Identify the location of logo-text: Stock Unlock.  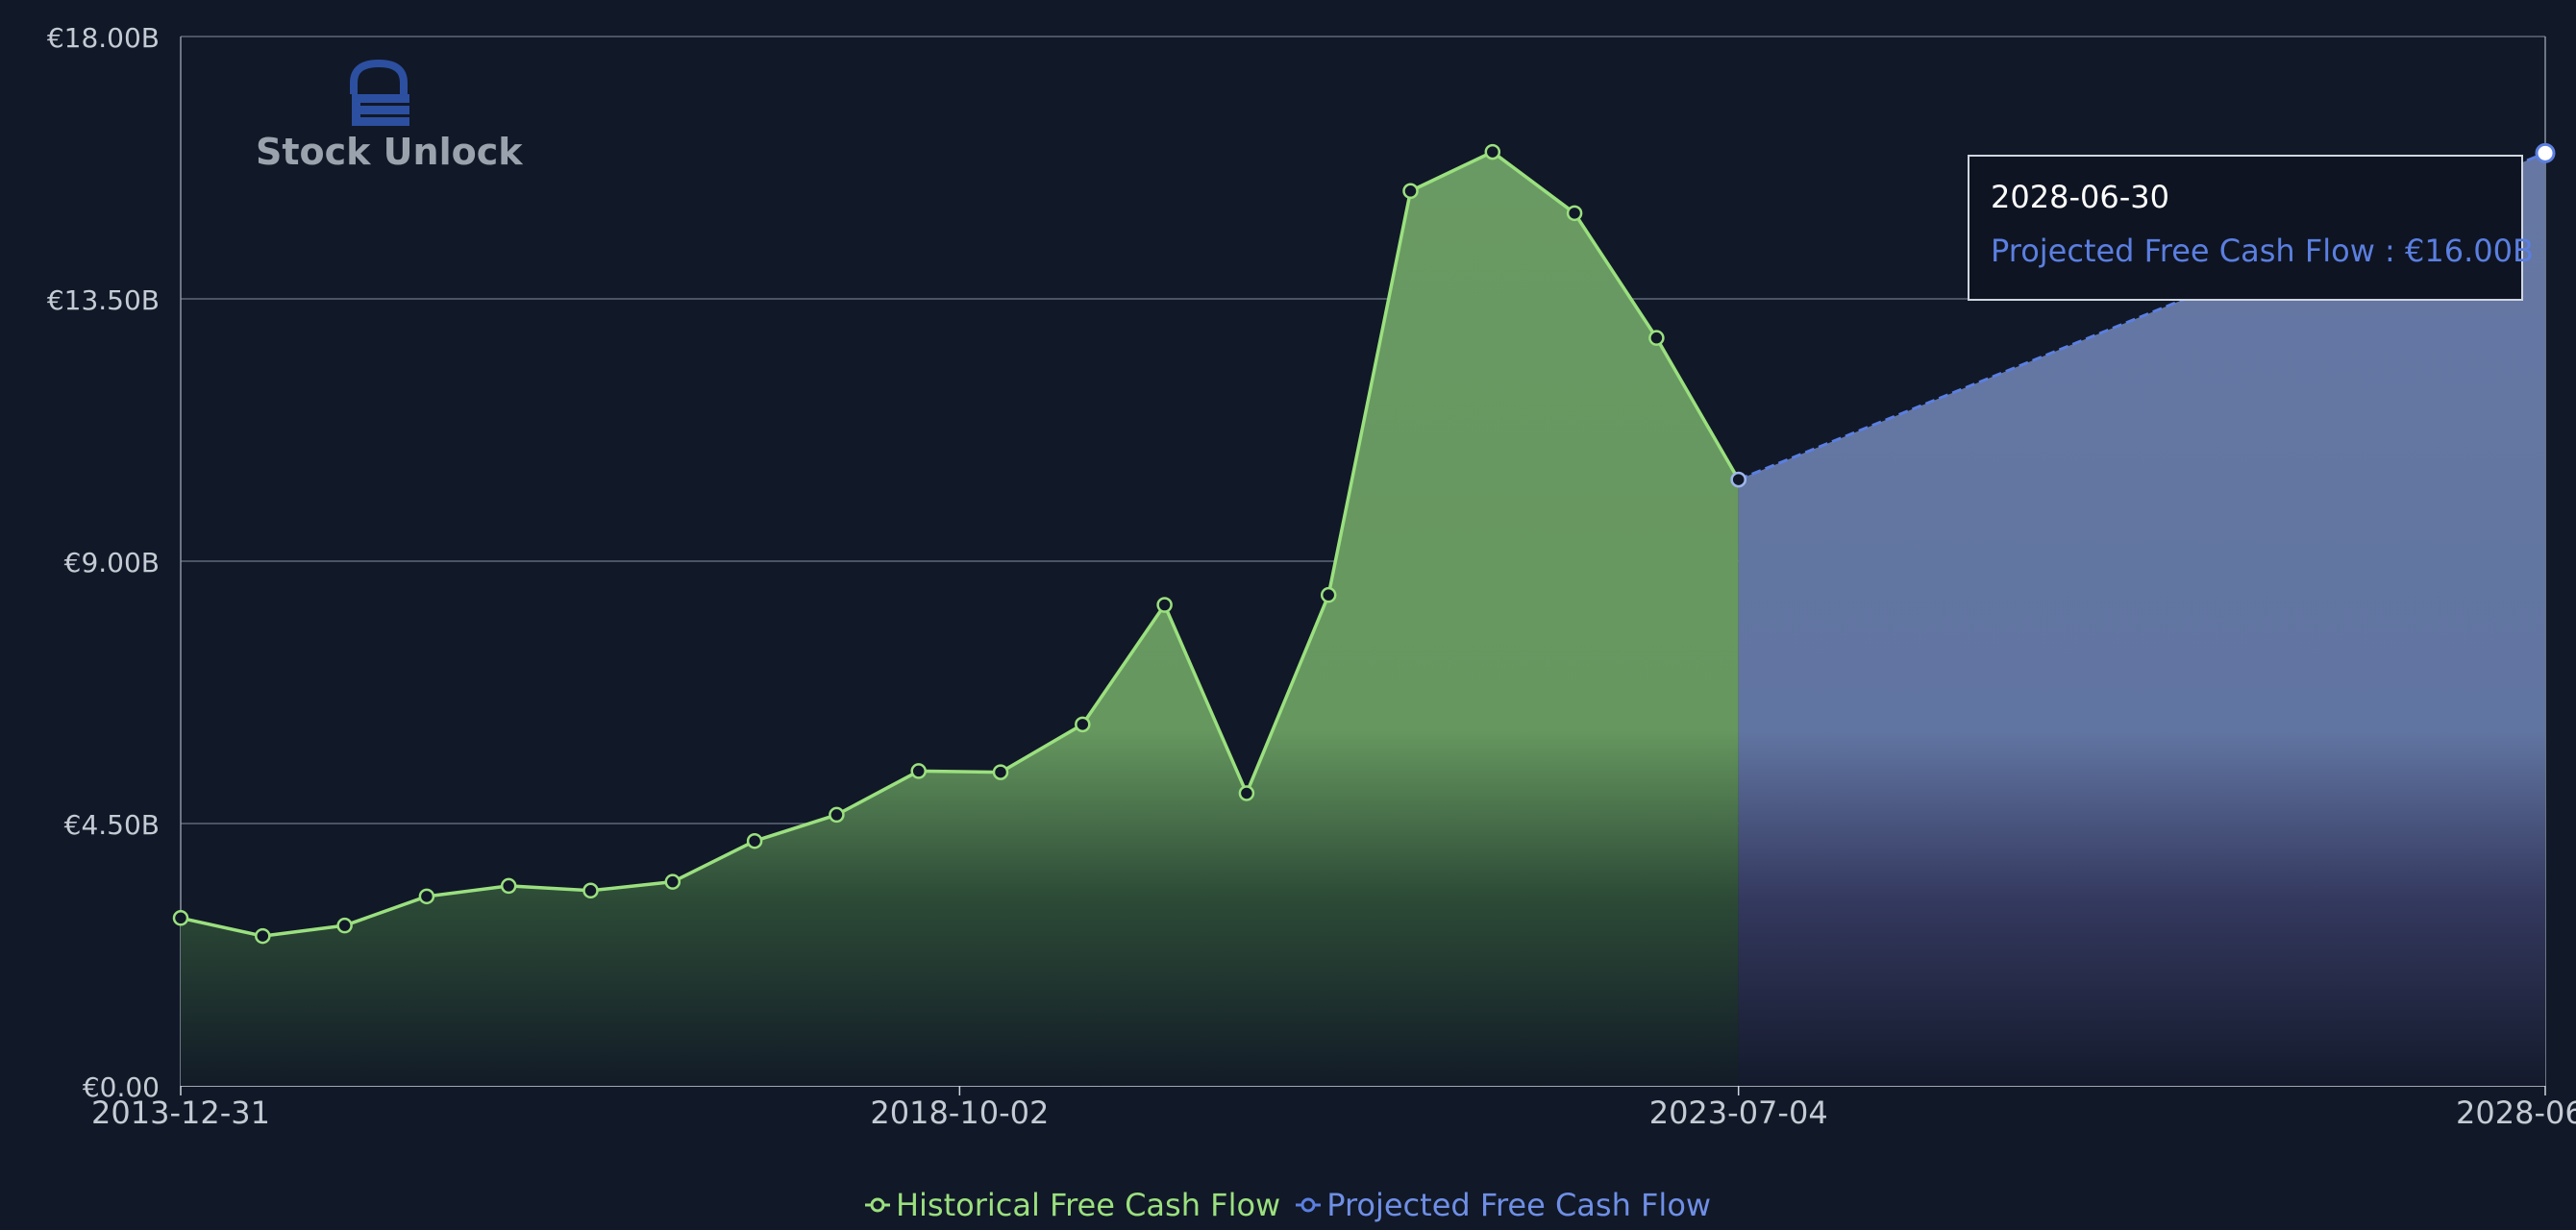
(389, 152).